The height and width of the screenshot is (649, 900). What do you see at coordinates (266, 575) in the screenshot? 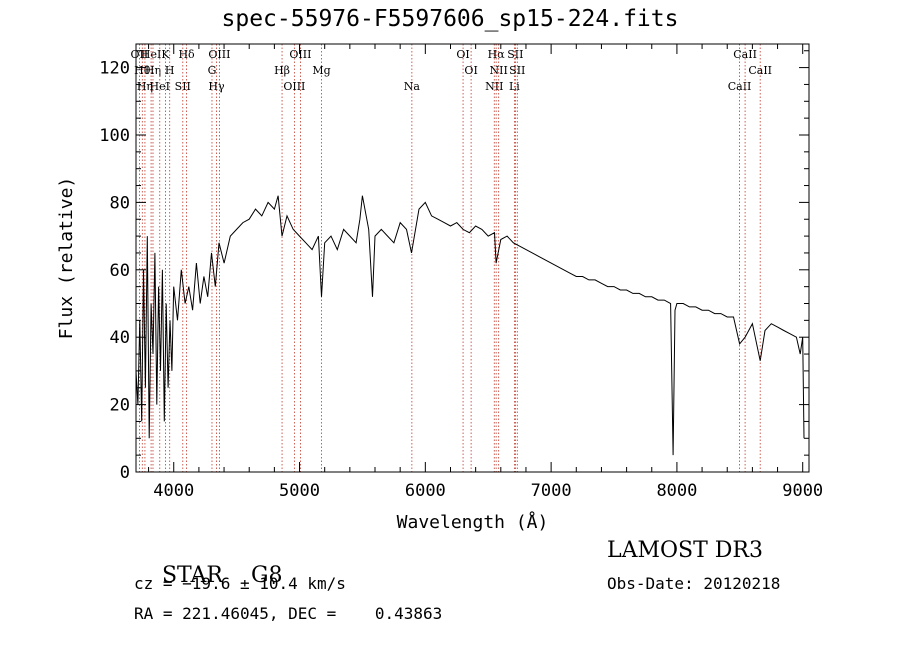
I see `object-subclass: G8` at bounding box center [266, 575].